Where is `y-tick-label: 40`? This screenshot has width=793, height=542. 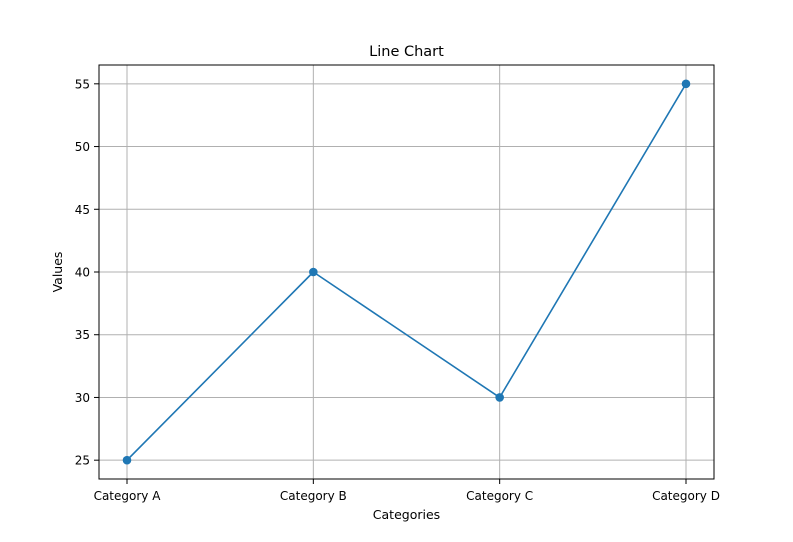
y-tick-label: 40 is located at coordinates (82, 273).